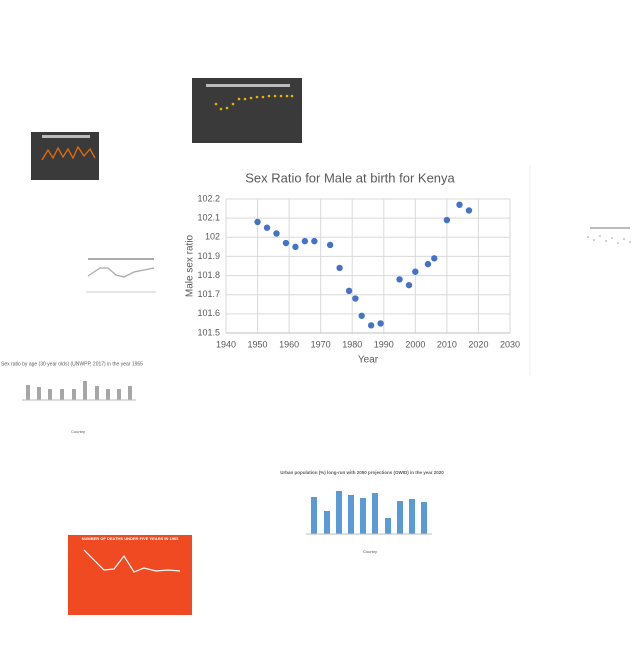 The width and height of the screenshot is (640, 645). Describe the element at coordinates (65, 156) in the screenshot. I see `thumbnail-dark-line` at that location.